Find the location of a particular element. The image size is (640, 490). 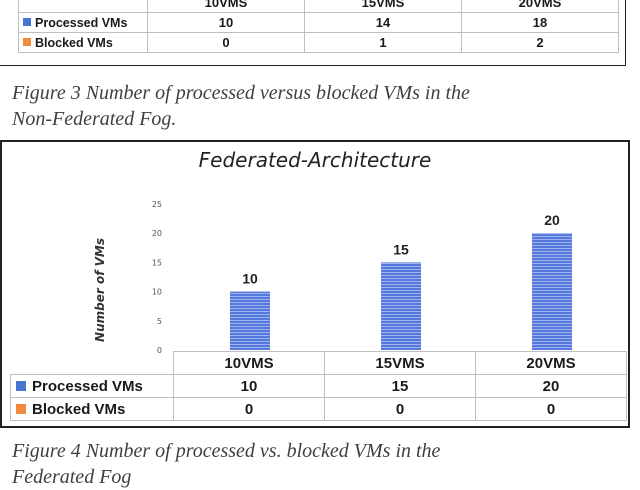

table-cell: 20 is located at coordinates (551, 386).